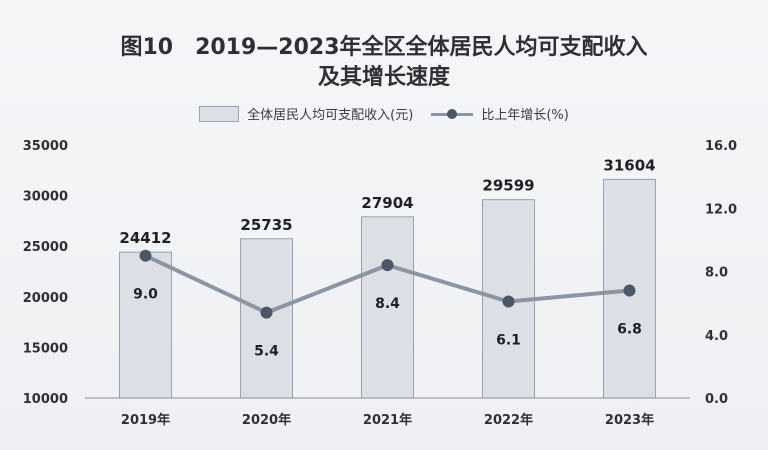  Describe the element at coordinates (45, 399) in the screenshot. I see `y-left-tick-label: 10000` at that location.